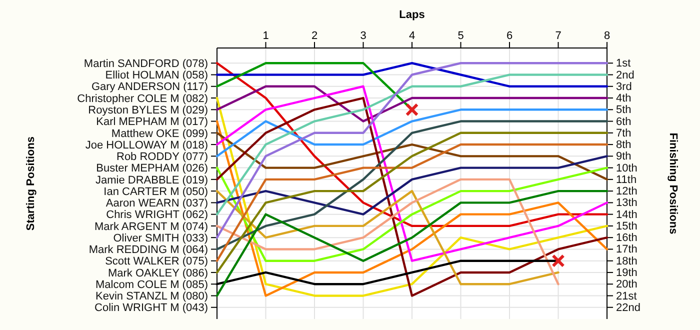 Image resolution: width=700 pixels, height=330 pixels. I want to click on text: Christopher COLE M (082), so click(142, 98).